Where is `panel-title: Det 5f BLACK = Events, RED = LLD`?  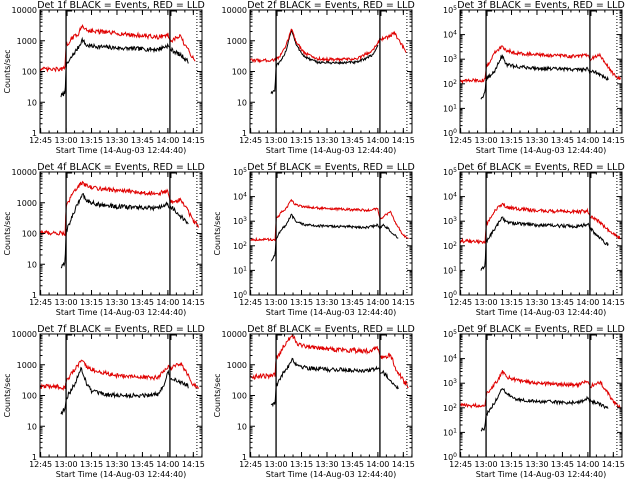 panel-title: Det 5f BLACK = Events, RED = LLD is located at coordinates (331, 167).